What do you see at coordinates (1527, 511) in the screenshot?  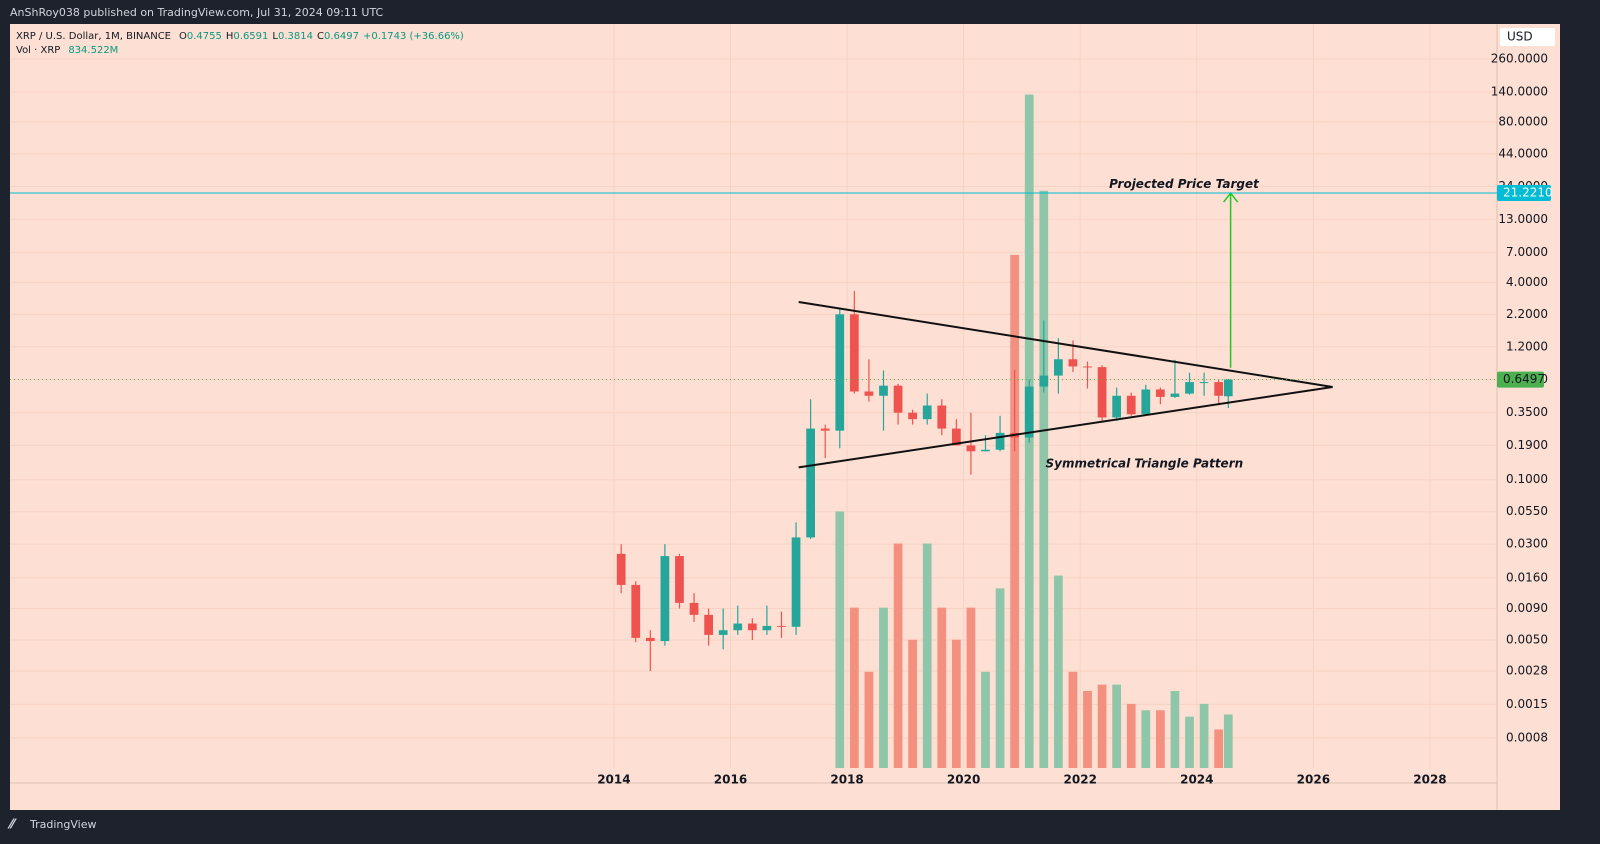 I see `y-tick-label: 0.0550` at bounding box center [1527, 511].